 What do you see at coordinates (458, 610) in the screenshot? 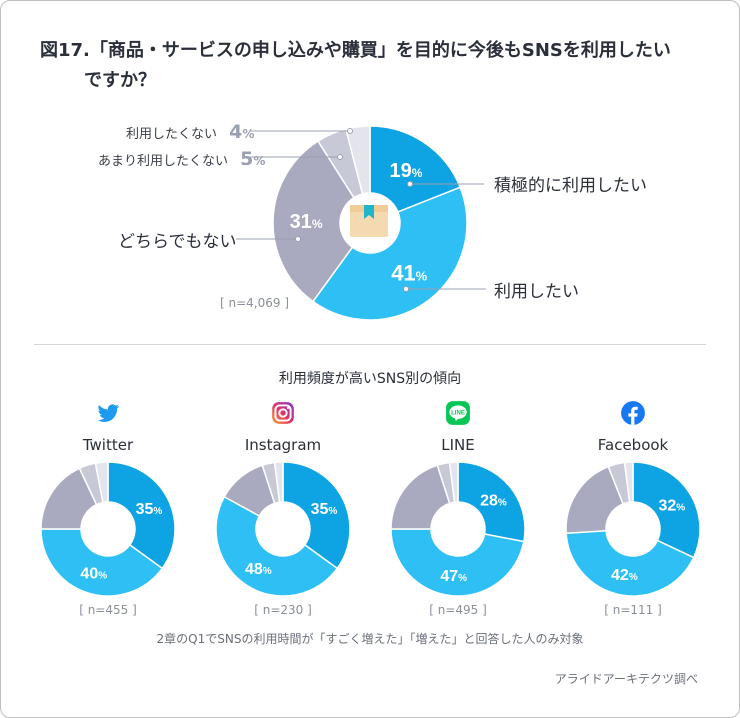
I see `sample-size-line: [ n=495 ]` at bounding box center [458, 610].